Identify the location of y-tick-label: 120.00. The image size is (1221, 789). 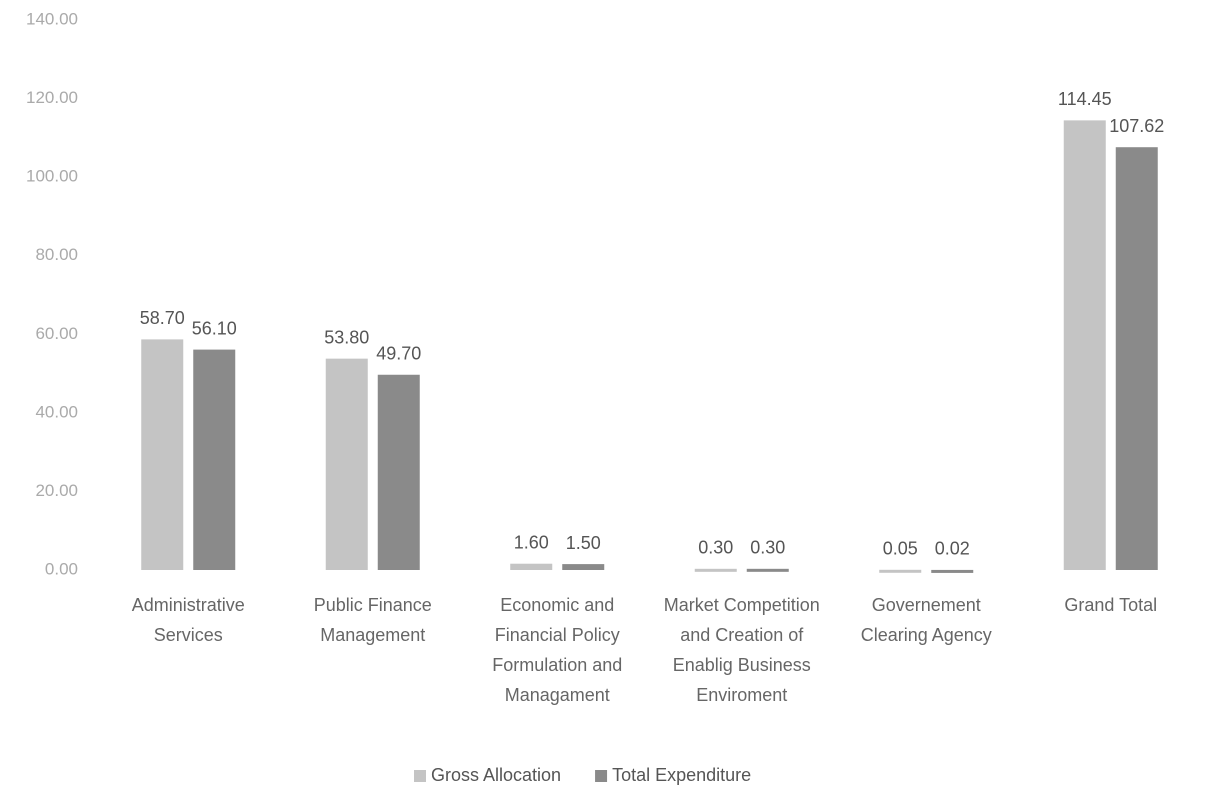
(52, 97).